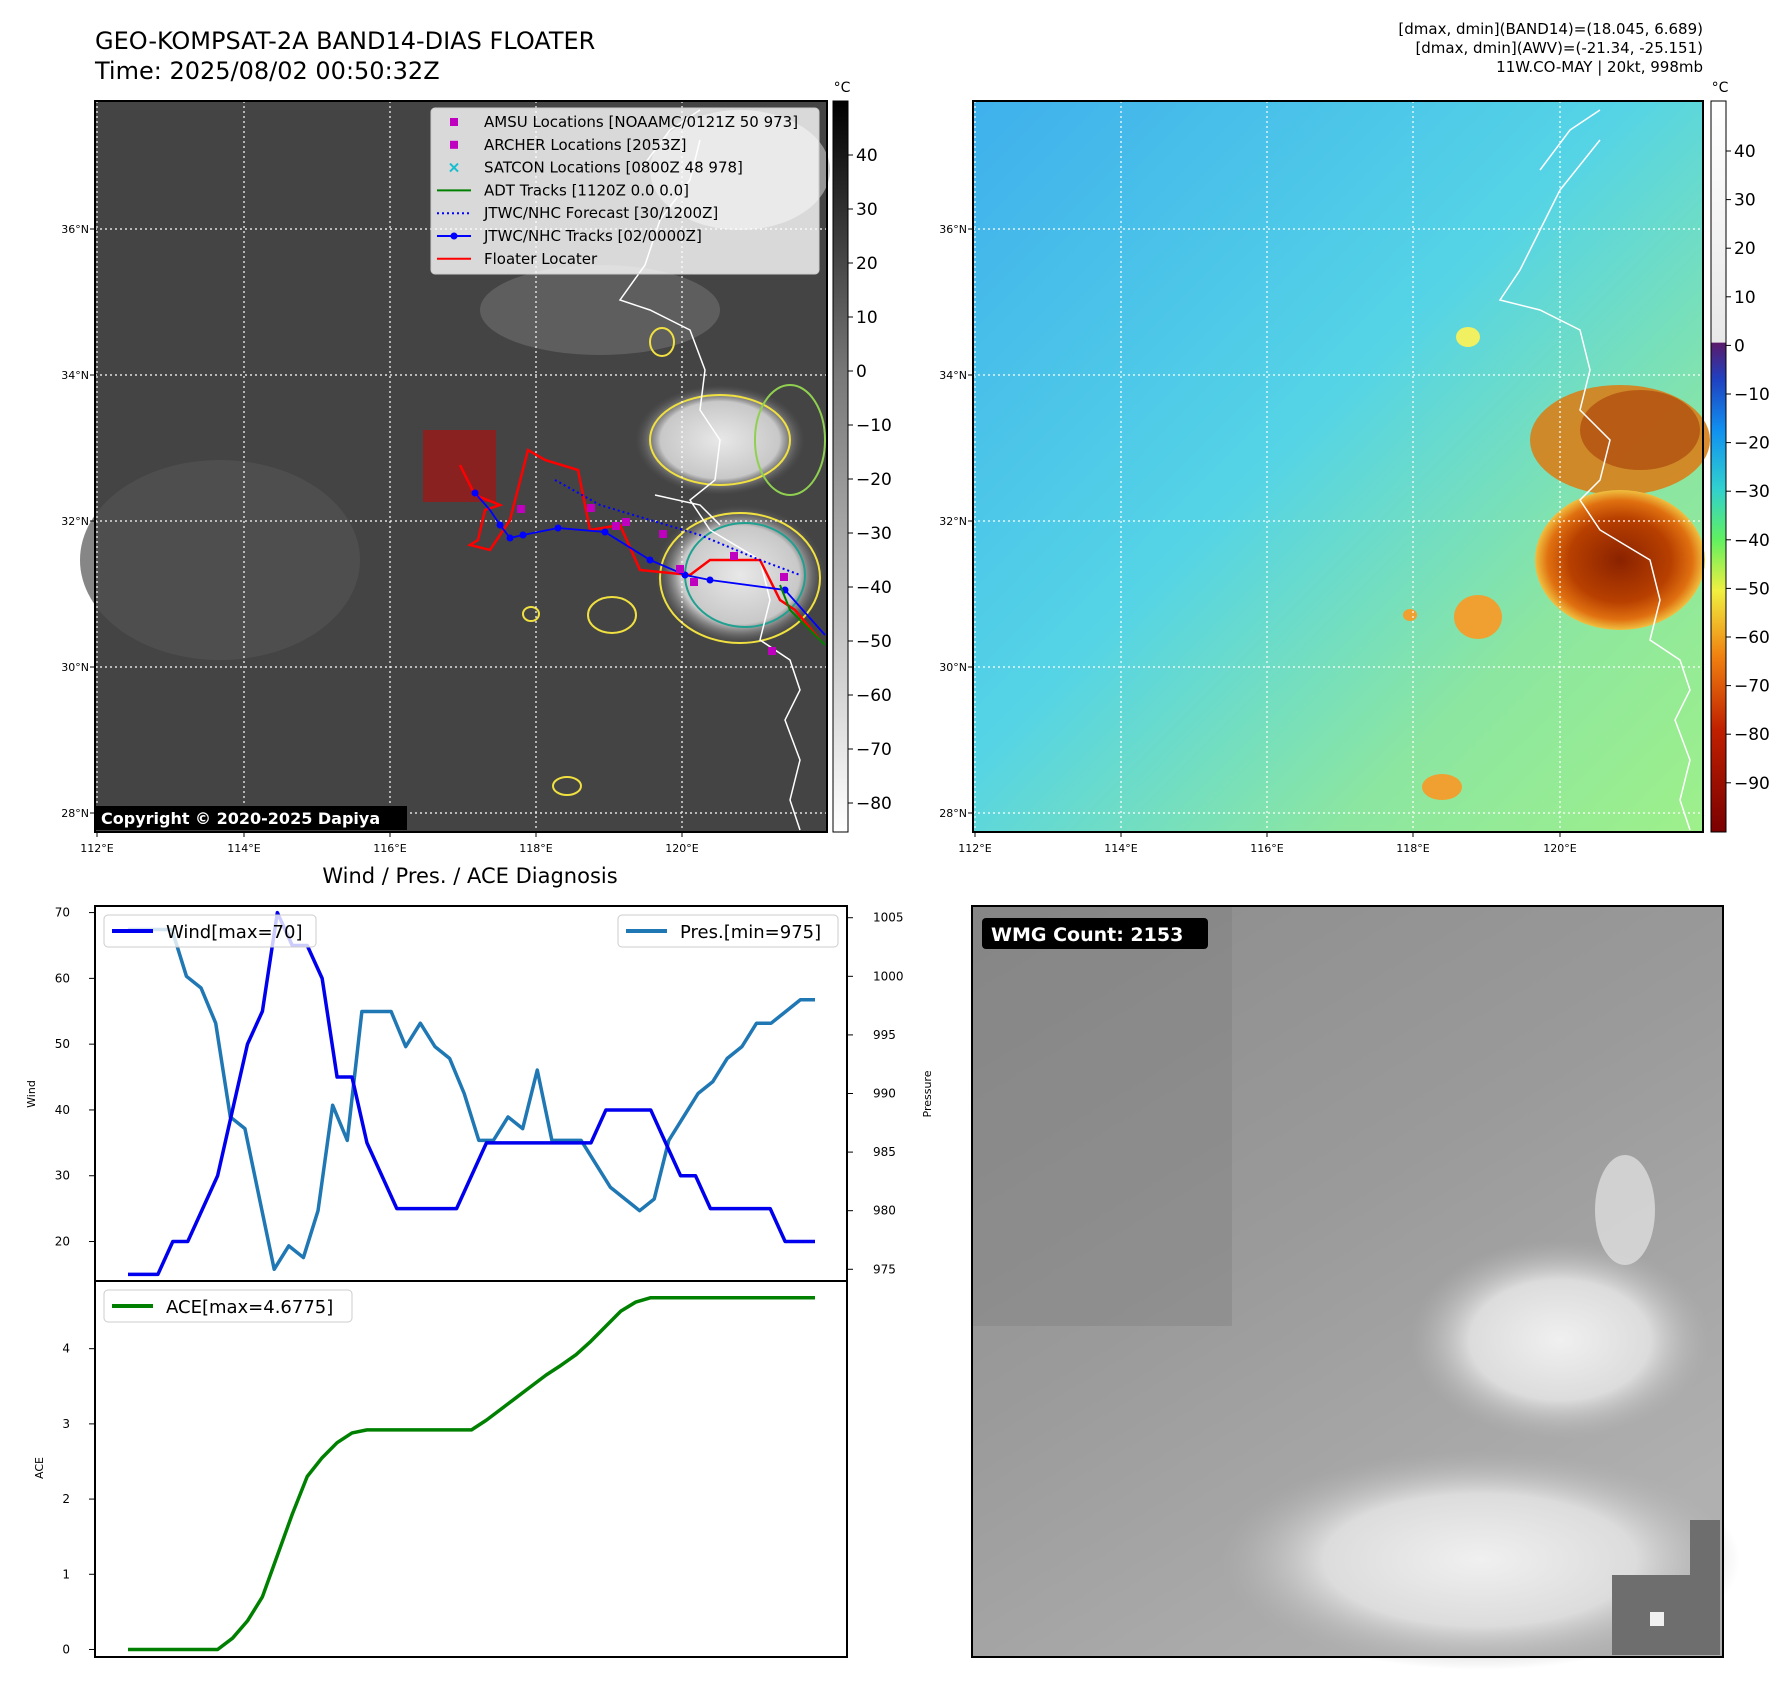 This screenshot has width=1788, height=1690. I want to click on ir-colorbar, so click(840, 466).